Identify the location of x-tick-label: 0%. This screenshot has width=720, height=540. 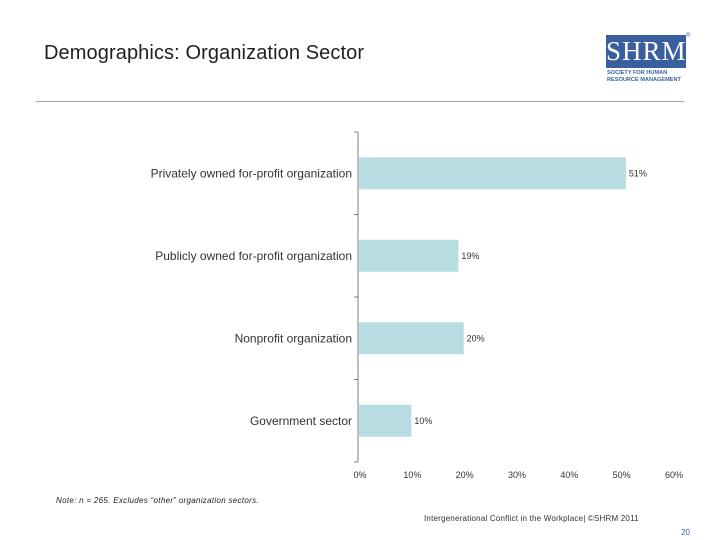
(359, 475).